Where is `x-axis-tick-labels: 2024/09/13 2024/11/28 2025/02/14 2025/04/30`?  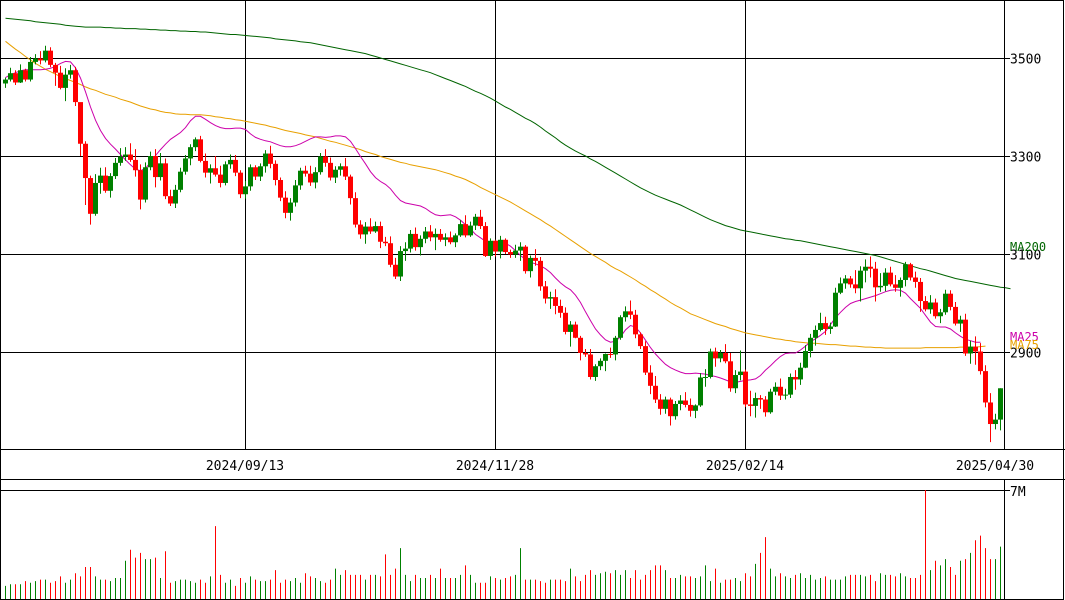
x-axis-tick-labels: 2024/09/13 2024/11/28 2025/02/14 2025/04/30 is located at coordinates (620, 466).